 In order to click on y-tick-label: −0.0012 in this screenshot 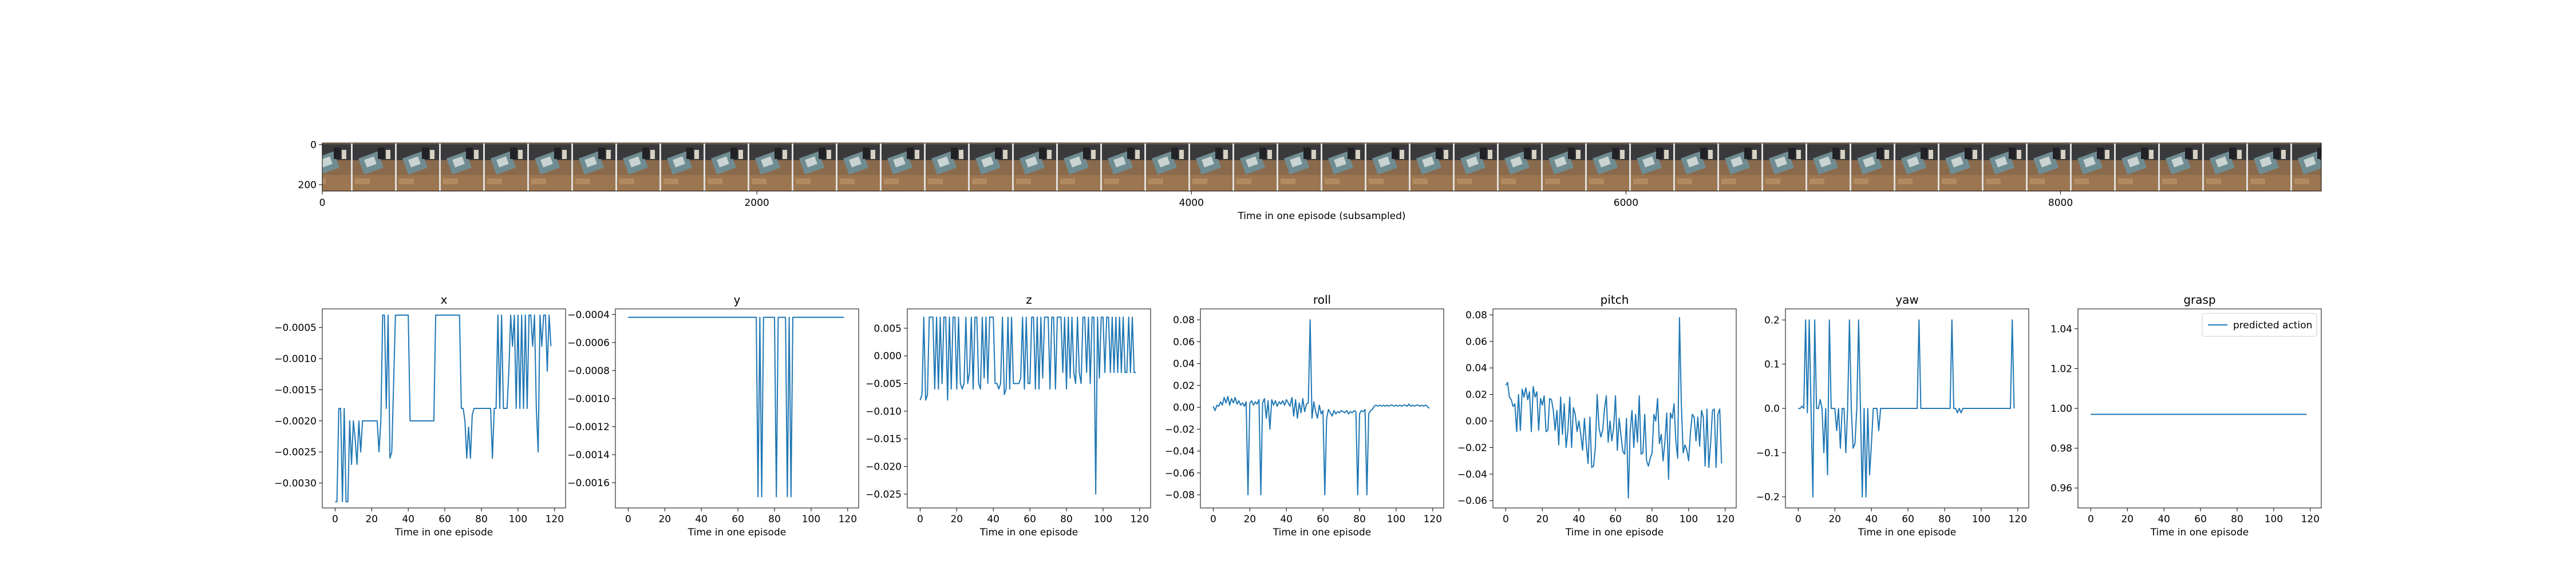, I will do `click(588, 427)`.